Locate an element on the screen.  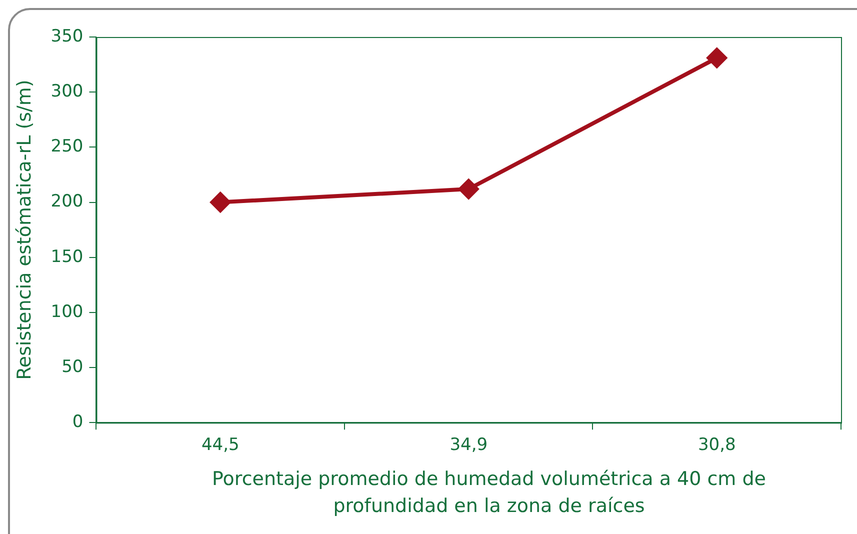
y-tick-label: 150 is located at coordinates (67, 256).